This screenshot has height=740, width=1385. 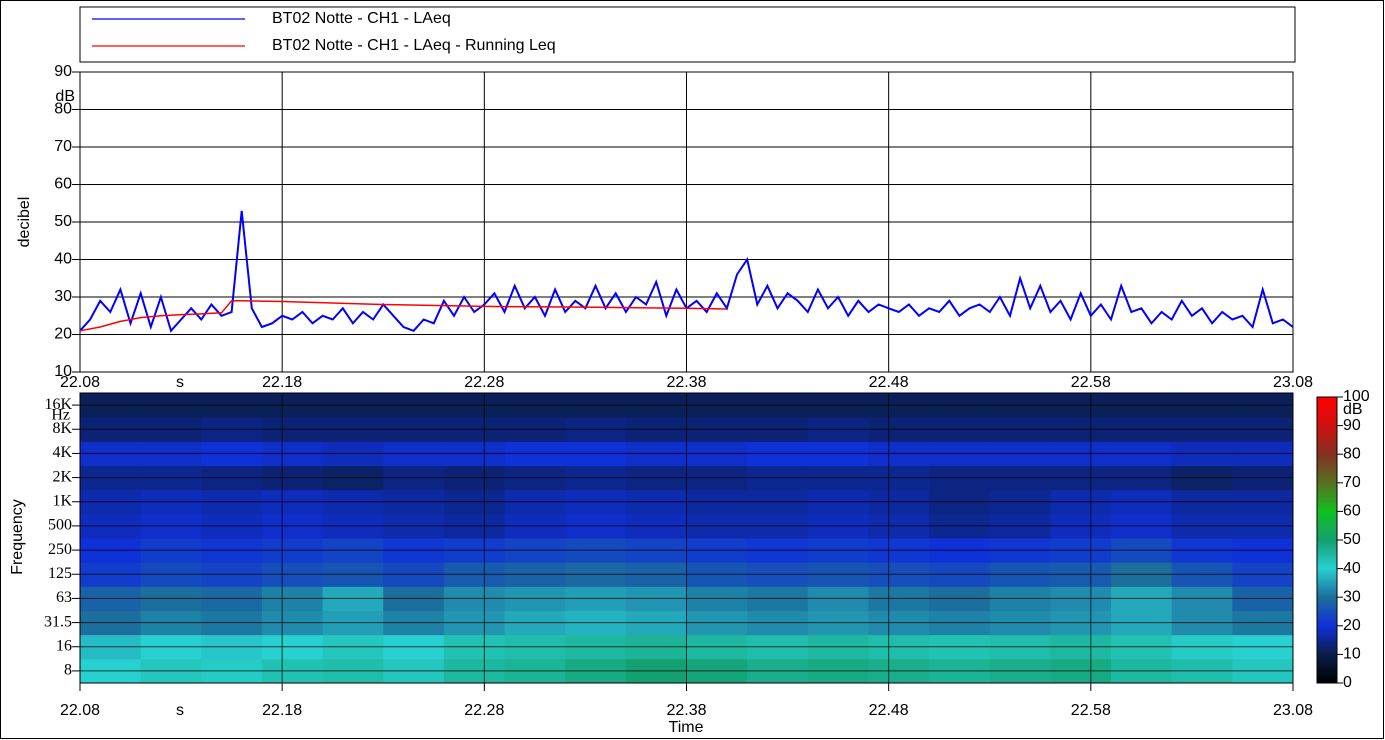 I want to click on legend-box, so click(x=687, y=34).